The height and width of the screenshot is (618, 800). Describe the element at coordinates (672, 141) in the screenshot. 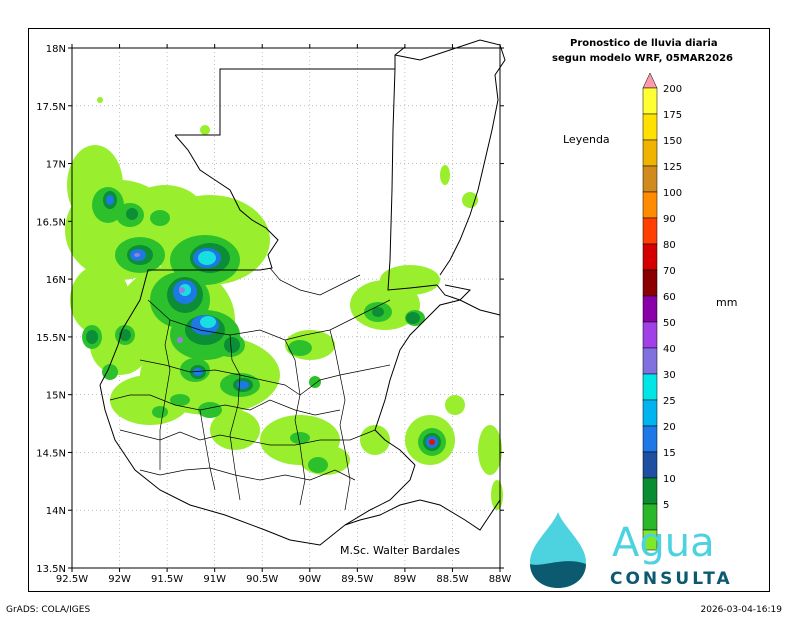

I see `legend-value: 150` at that location.